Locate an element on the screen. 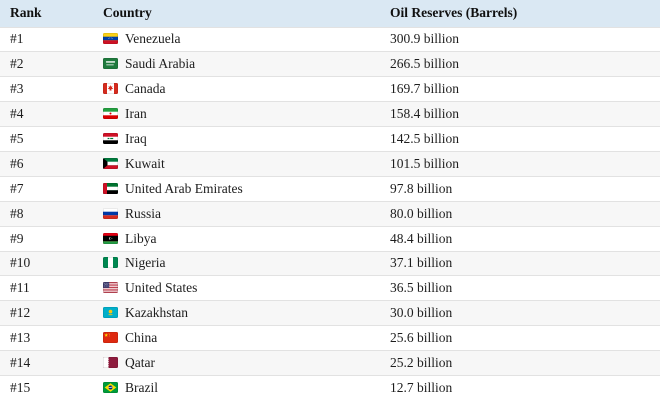  country-name: Libya is located at coordinates (141, 238).